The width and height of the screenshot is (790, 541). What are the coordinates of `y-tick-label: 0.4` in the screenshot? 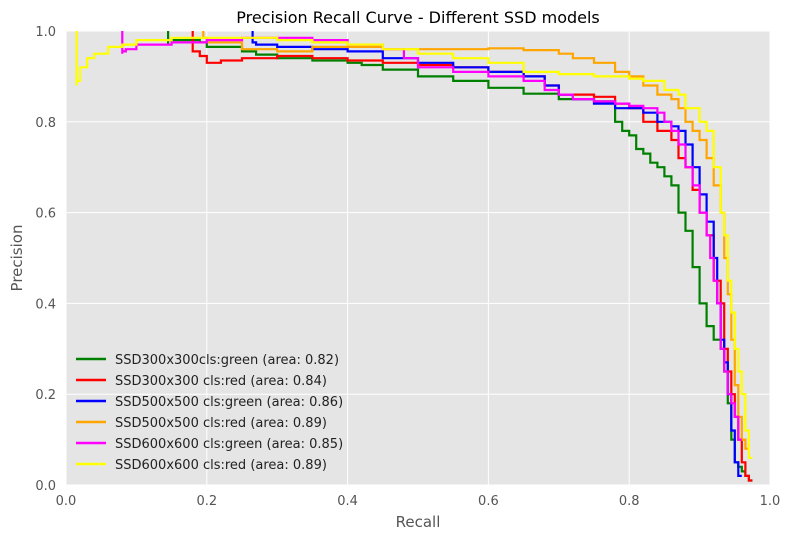 It's located at (45, 304).